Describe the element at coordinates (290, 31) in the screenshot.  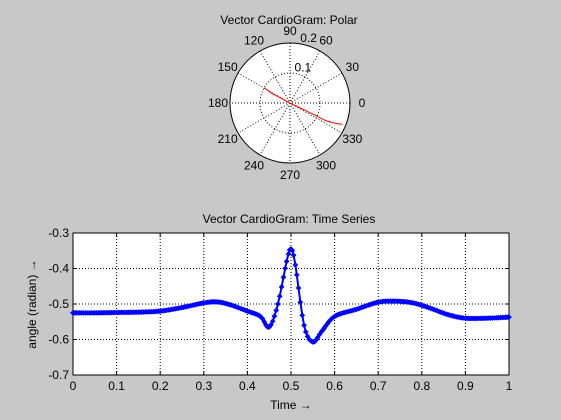
I see `polar-angle-label: 90` at that location.